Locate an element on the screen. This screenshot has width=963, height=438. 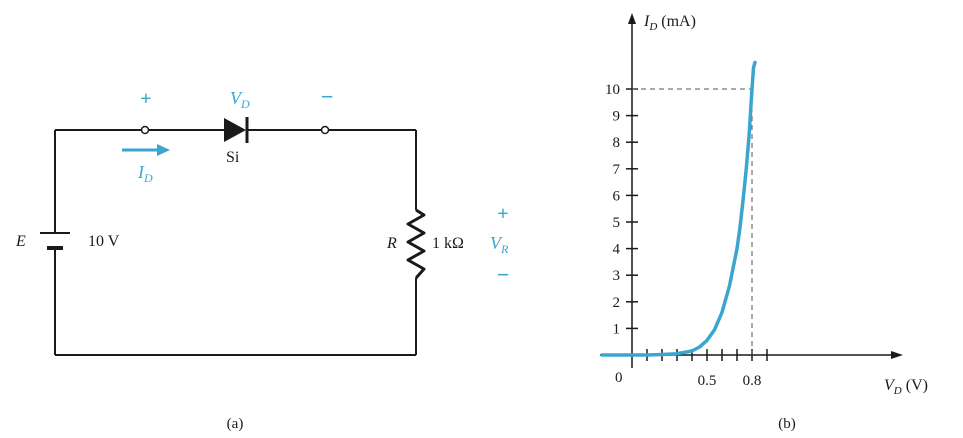
current-arrow is located at coordinates (146, 150).